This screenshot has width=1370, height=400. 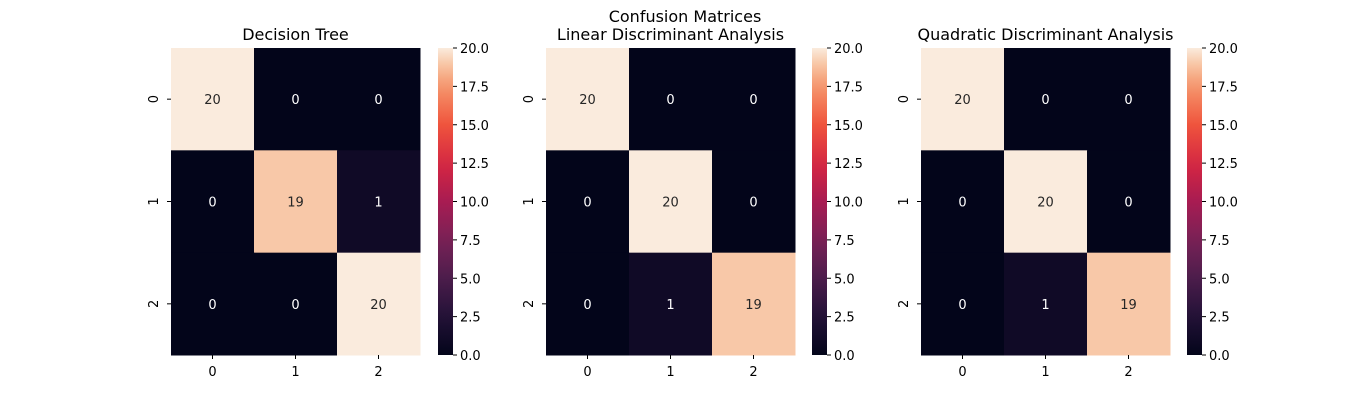 I want to click on panel-title: Linear Discriminant Analysis, so click(x=670, y=34).